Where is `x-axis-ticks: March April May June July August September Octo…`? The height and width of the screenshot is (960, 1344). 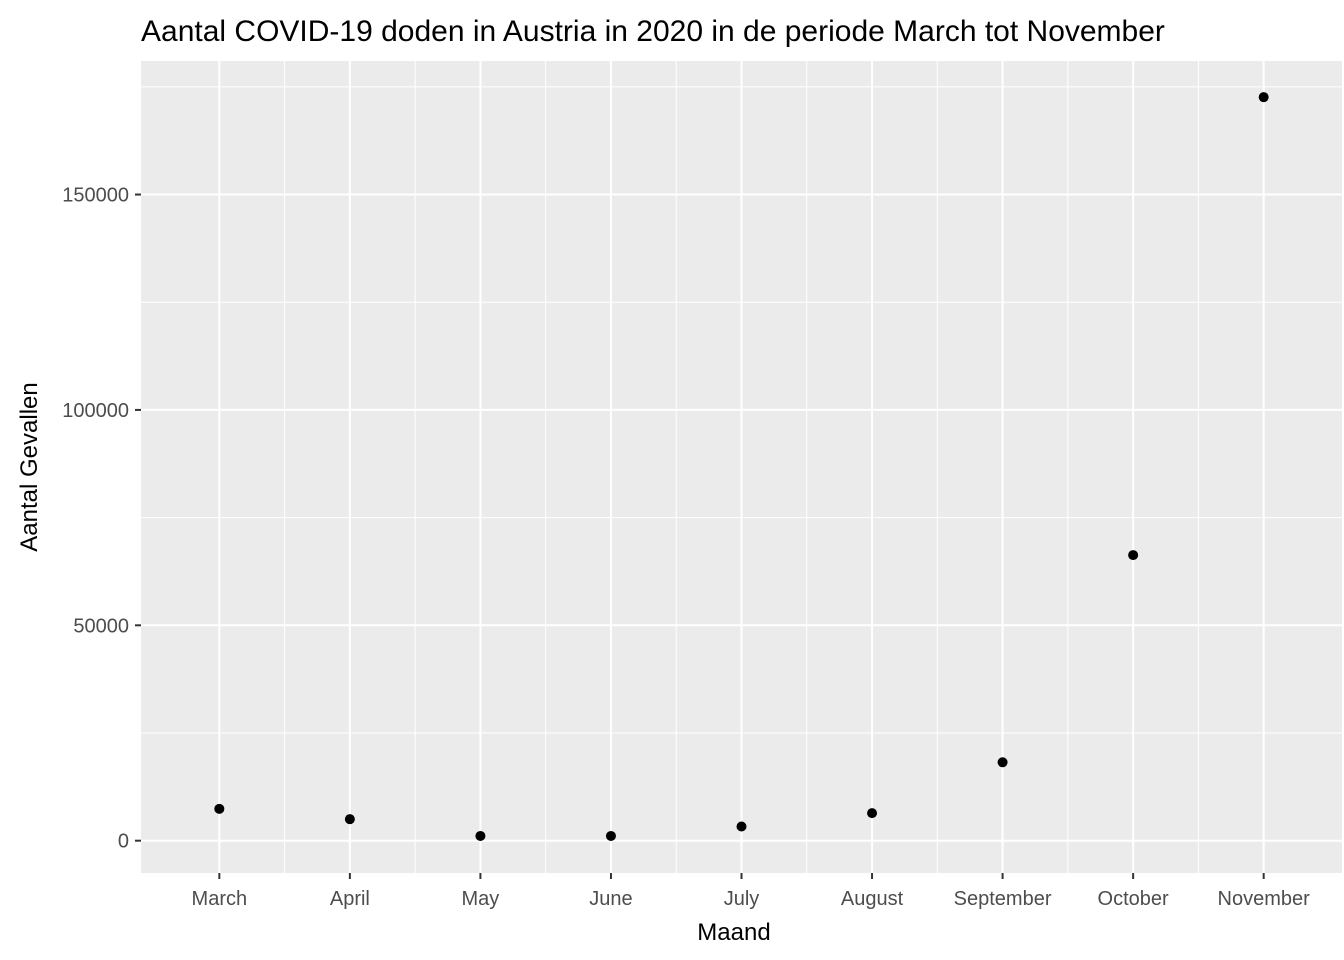
x-axis-ticks: March April May June July August September Octo… is located at coordinates (751, 891).